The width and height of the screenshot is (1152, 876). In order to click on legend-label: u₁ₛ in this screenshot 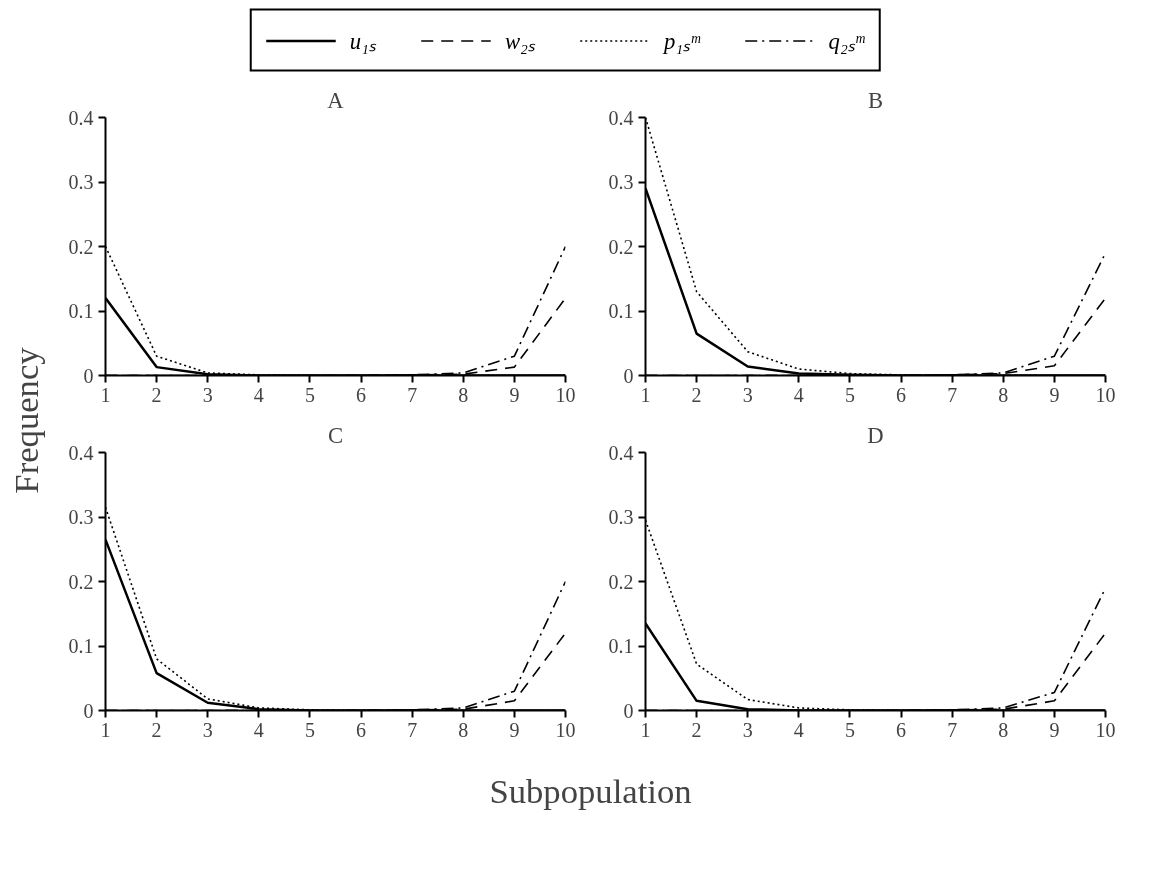, I will do `click(362, 41)`.